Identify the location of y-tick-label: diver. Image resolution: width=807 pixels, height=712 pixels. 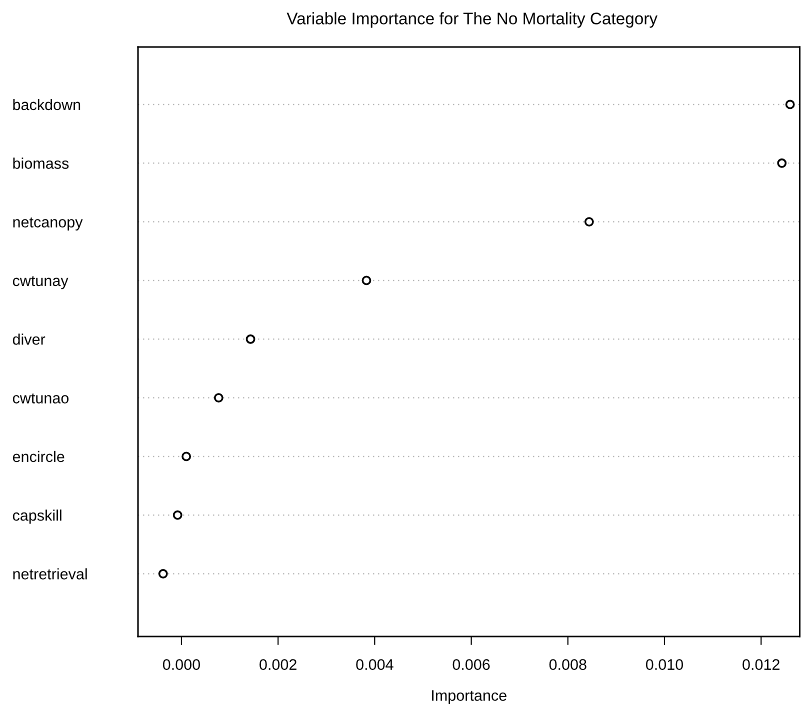
(29, 339).